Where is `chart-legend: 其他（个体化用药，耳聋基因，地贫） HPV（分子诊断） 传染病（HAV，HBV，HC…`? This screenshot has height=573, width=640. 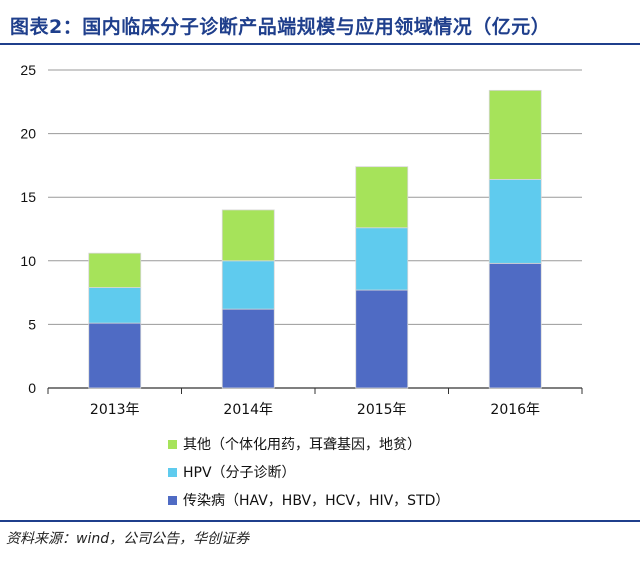
chart-legend: 其他（个体化用药，耳聋基因，地贫） HPV（分子诊断） 传染病（HAV，HBV，HC… is located at coordinates (308, 472).